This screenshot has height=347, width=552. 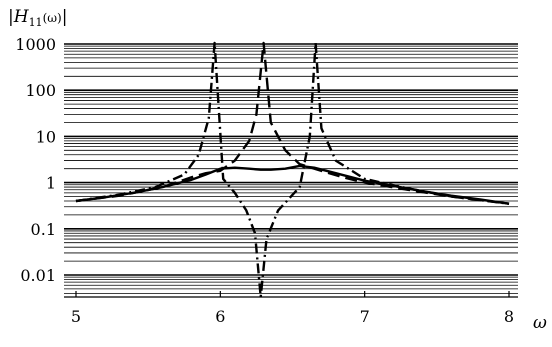 I want to click on y-tick-label: 0.01, so click(x=38, y=275).